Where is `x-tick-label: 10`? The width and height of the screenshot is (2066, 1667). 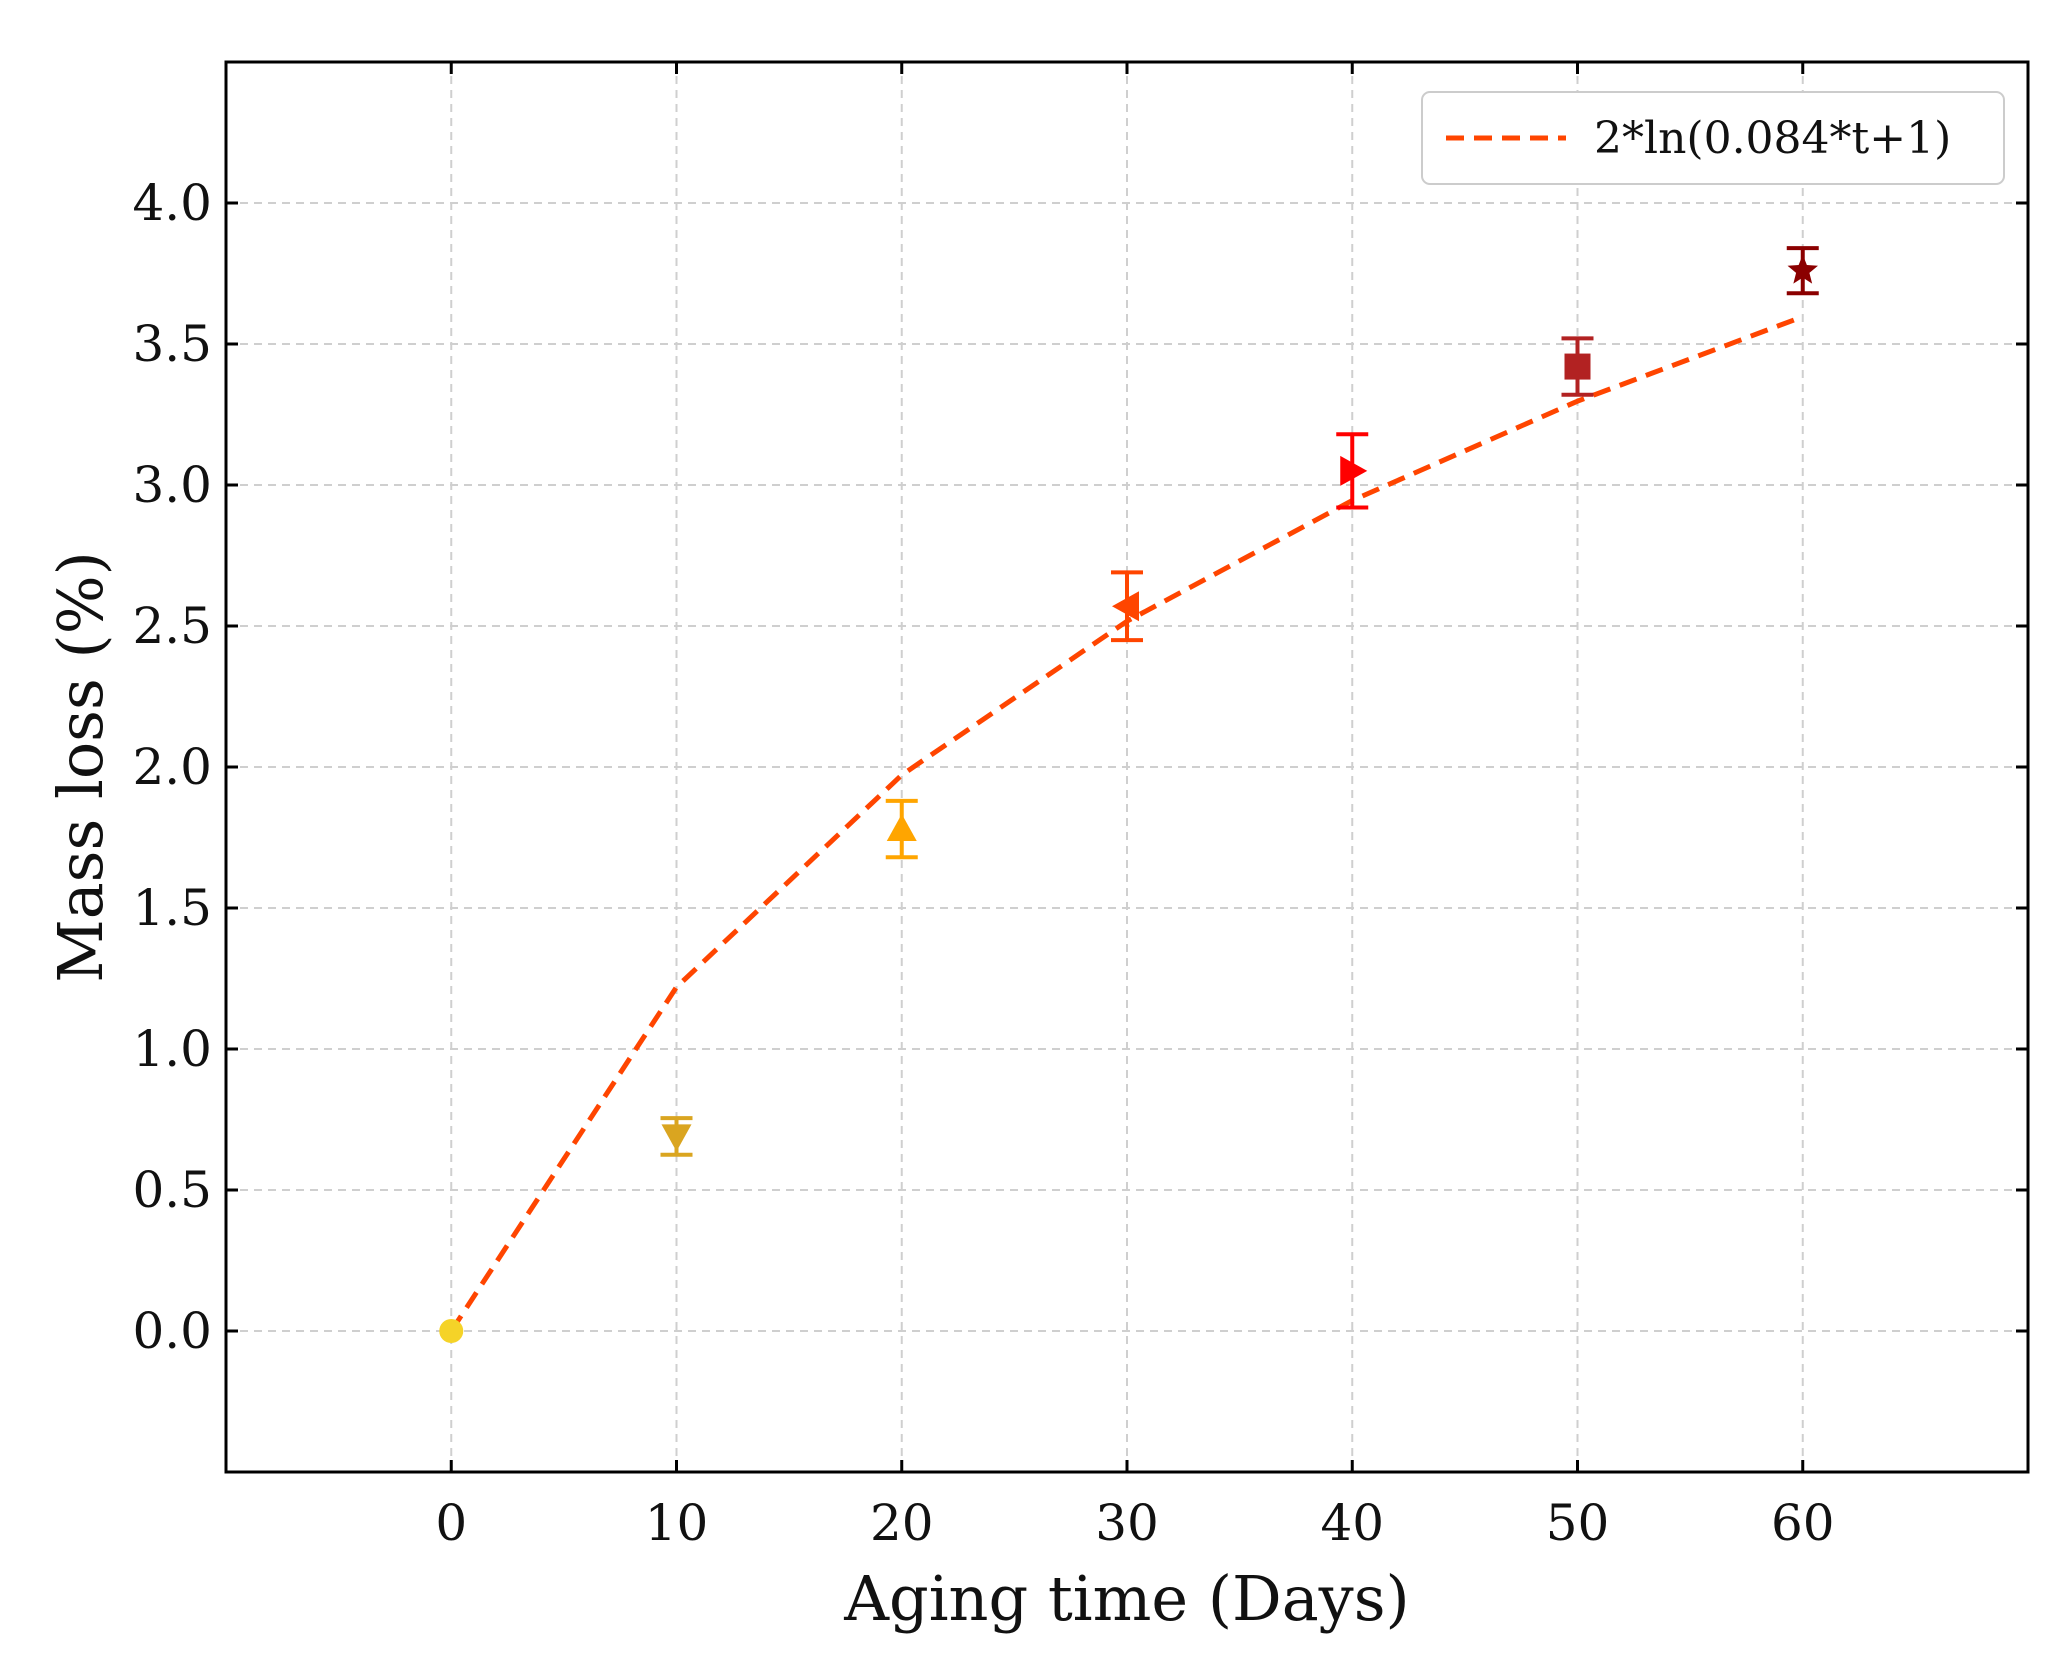
x-tick-label: 10 is located at coordinates (677, 1523).